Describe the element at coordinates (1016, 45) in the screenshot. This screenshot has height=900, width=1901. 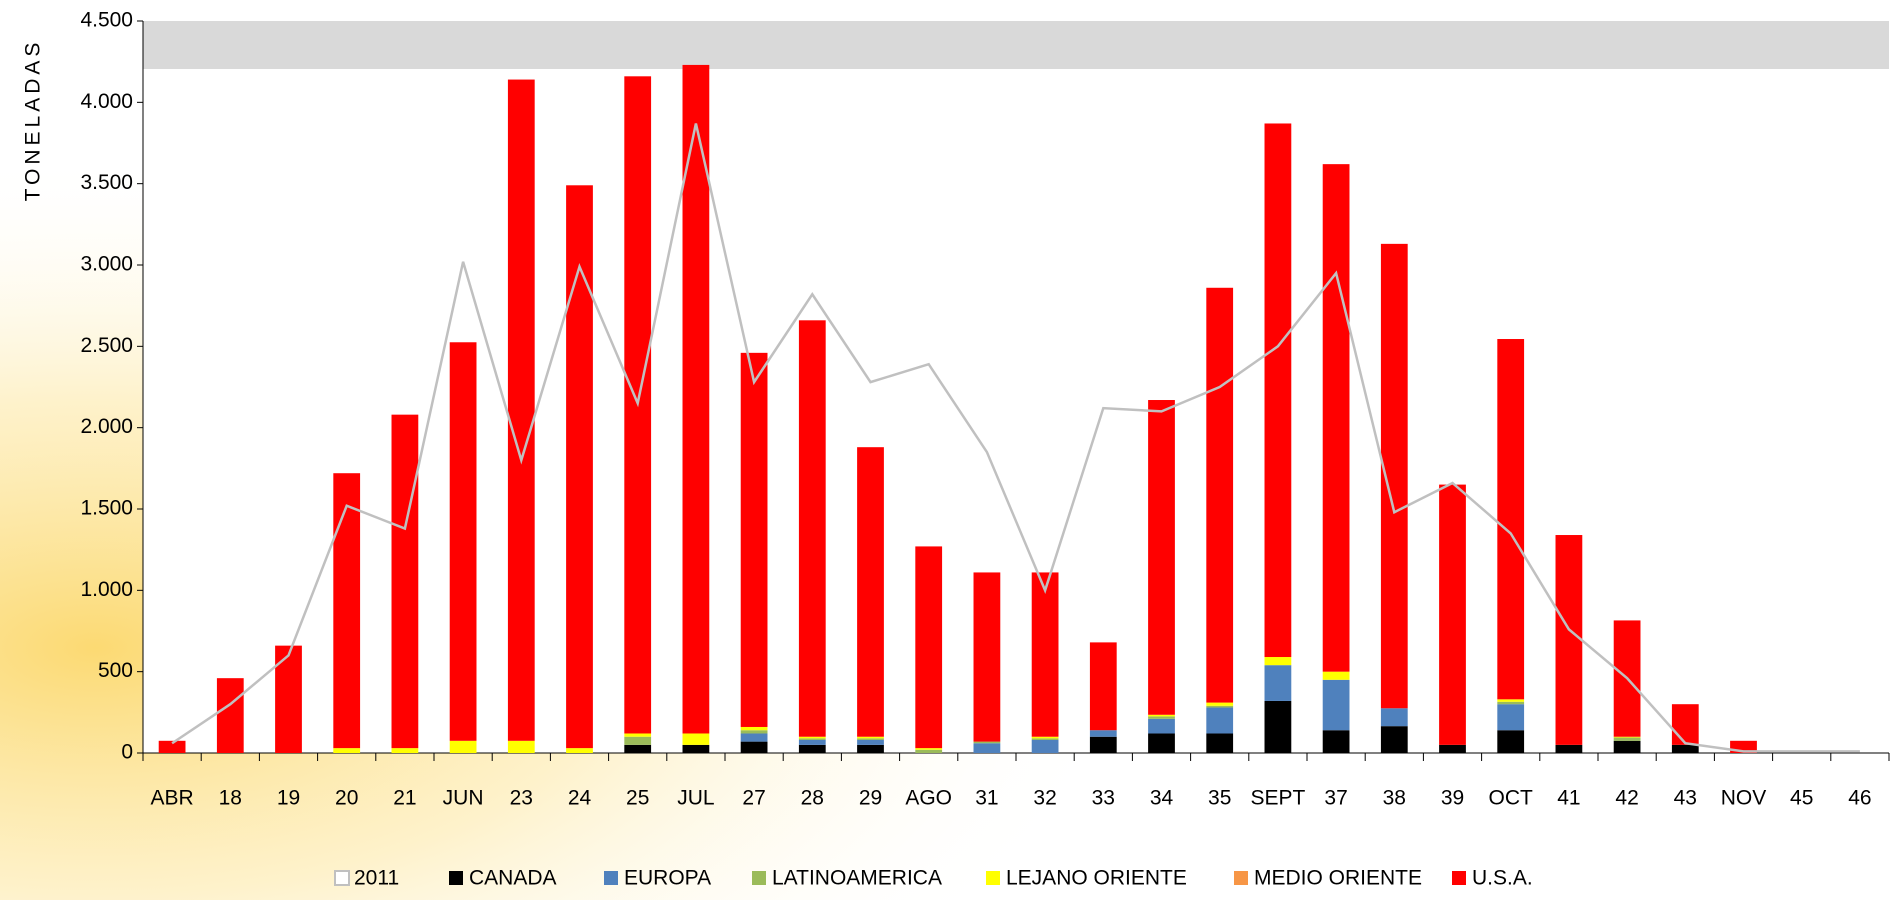
I see `plot-top-band` at that location.